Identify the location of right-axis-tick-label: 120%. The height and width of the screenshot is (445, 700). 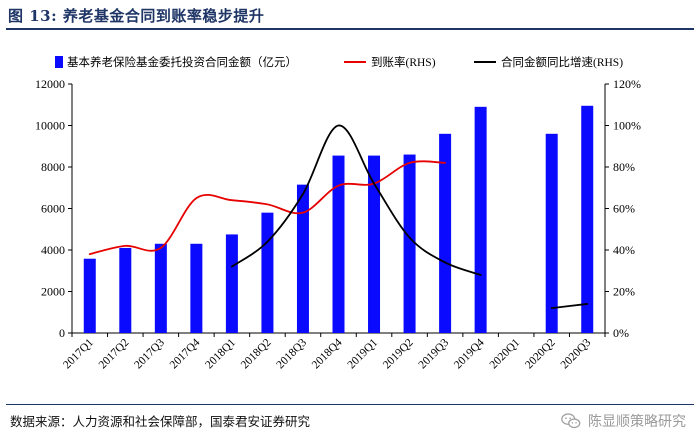
(627, 84).